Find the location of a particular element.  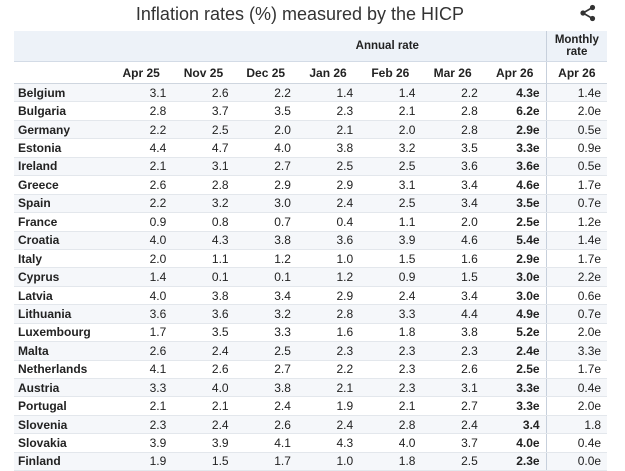

annual-value-cell: 2.5 is located at coordinates (203, 130).